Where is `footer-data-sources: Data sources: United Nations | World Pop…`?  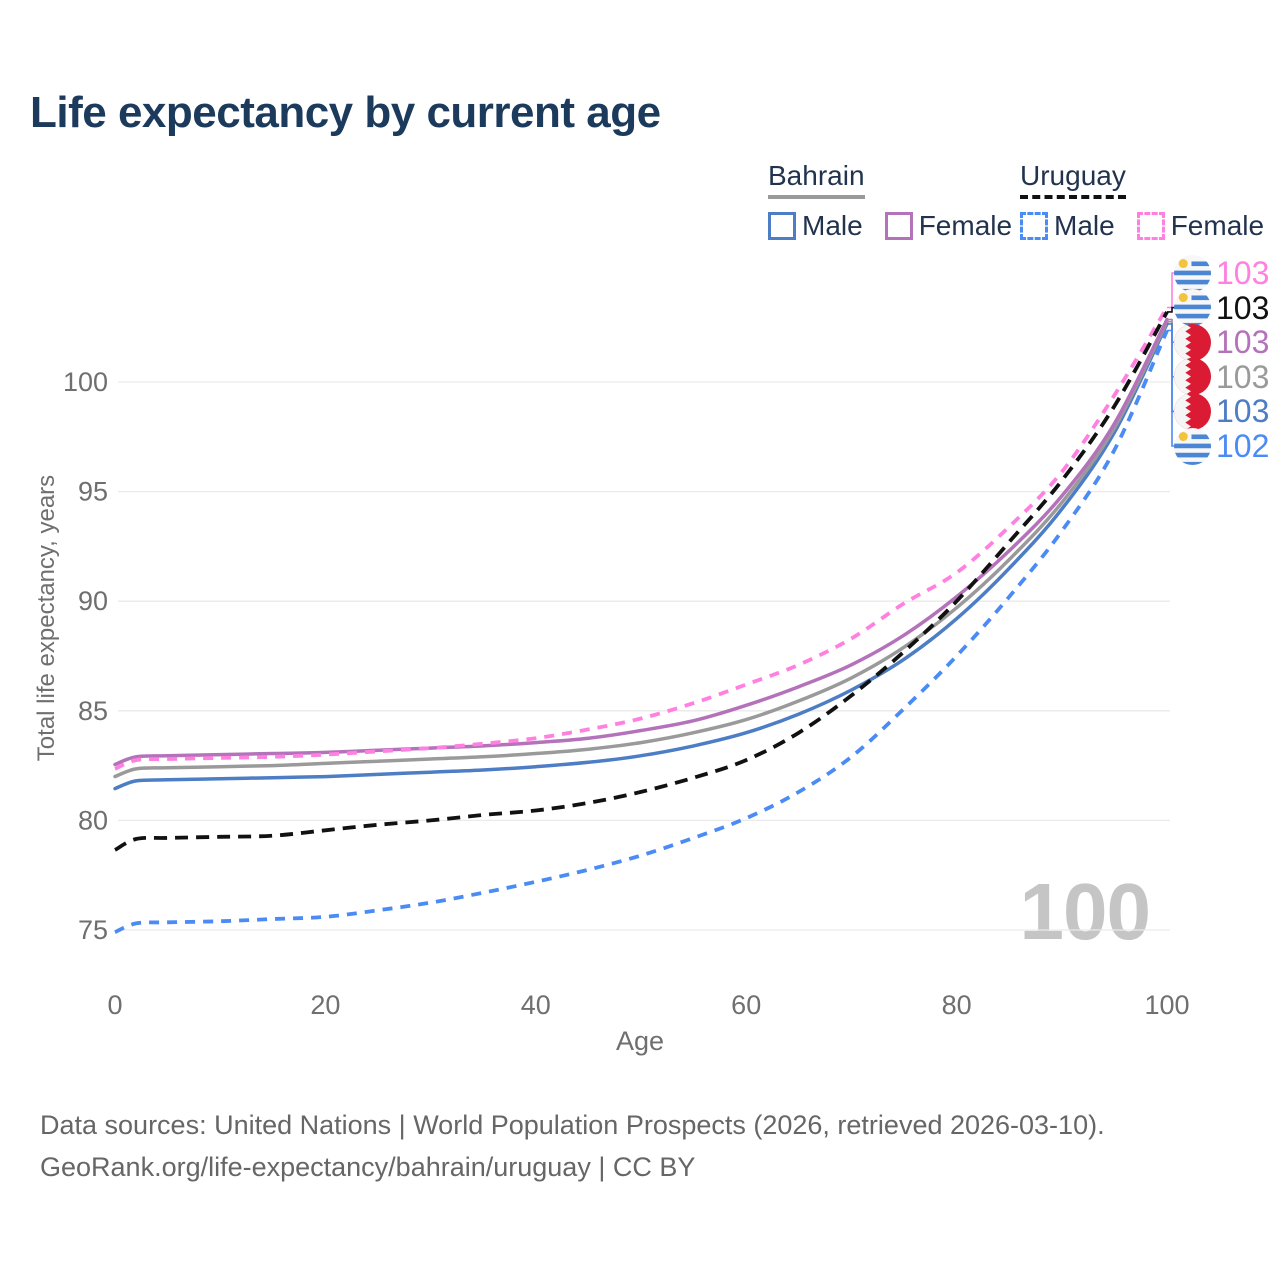 footer-data-sources: Data sources: United Nations | World Pop… is located at coordinates (572, 1125).